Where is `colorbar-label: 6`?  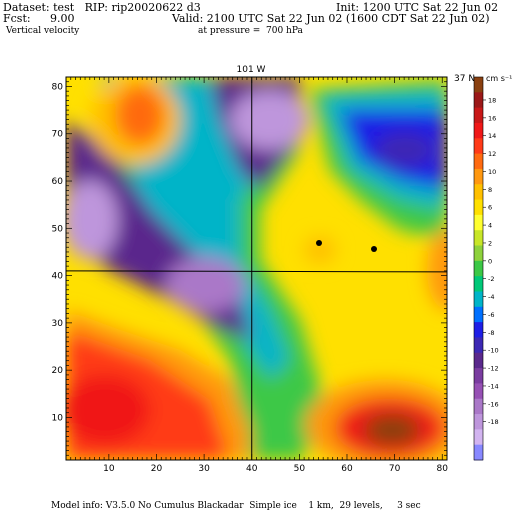 colorbar-label: 6 is located at coordinates (490, 208).